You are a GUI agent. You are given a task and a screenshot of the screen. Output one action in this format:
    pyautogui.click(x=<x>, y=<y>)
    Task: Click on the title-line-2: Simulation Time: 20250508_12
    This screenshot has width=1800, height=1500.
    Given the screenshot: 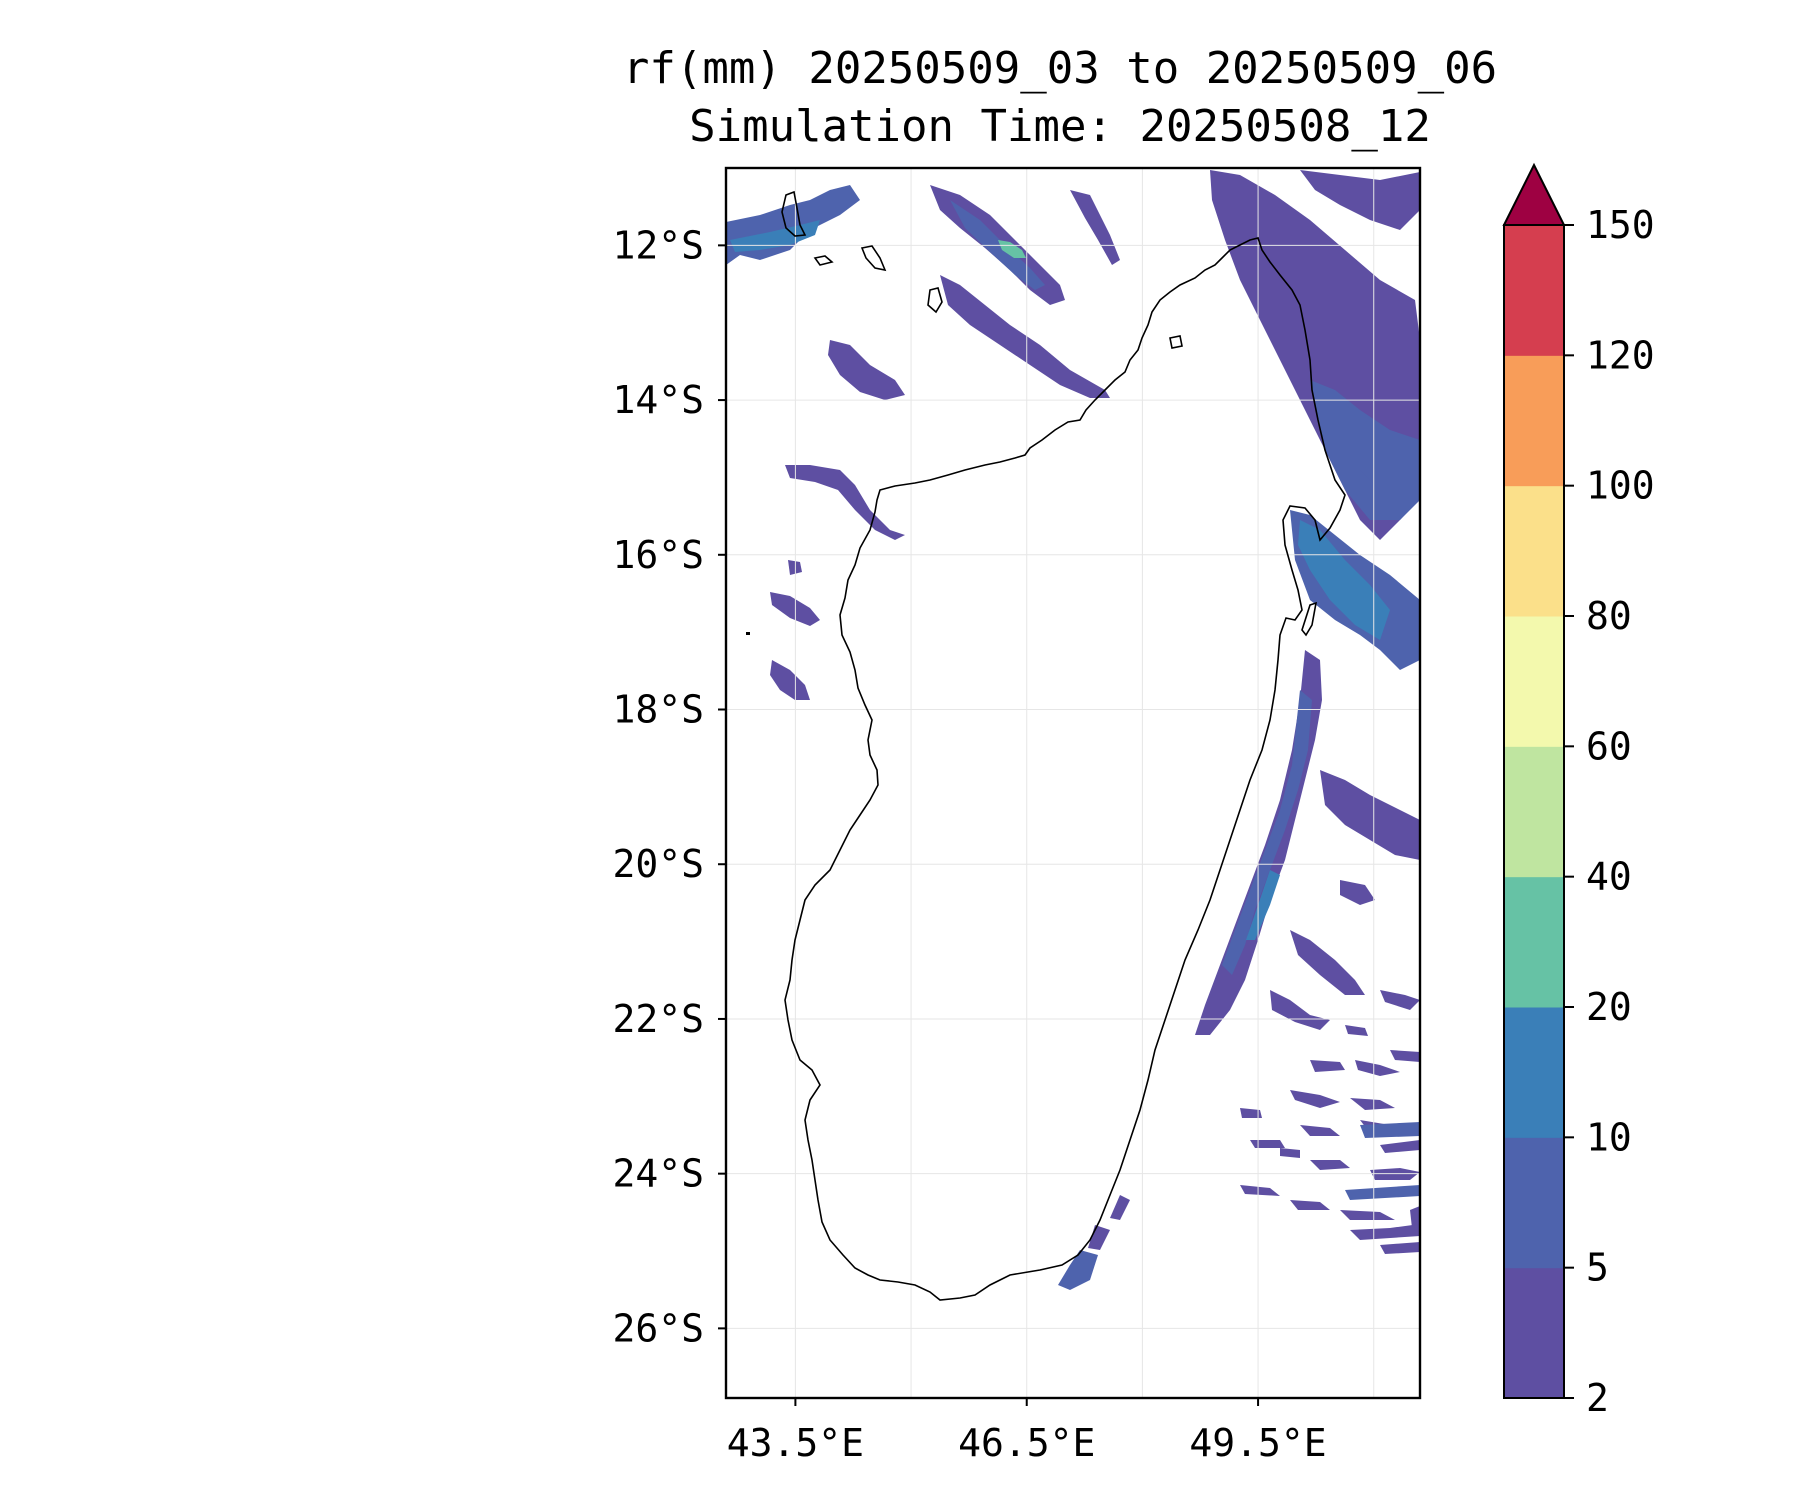 What is the action you would take?
    pyautogui.click(x=1060, y=126)
    